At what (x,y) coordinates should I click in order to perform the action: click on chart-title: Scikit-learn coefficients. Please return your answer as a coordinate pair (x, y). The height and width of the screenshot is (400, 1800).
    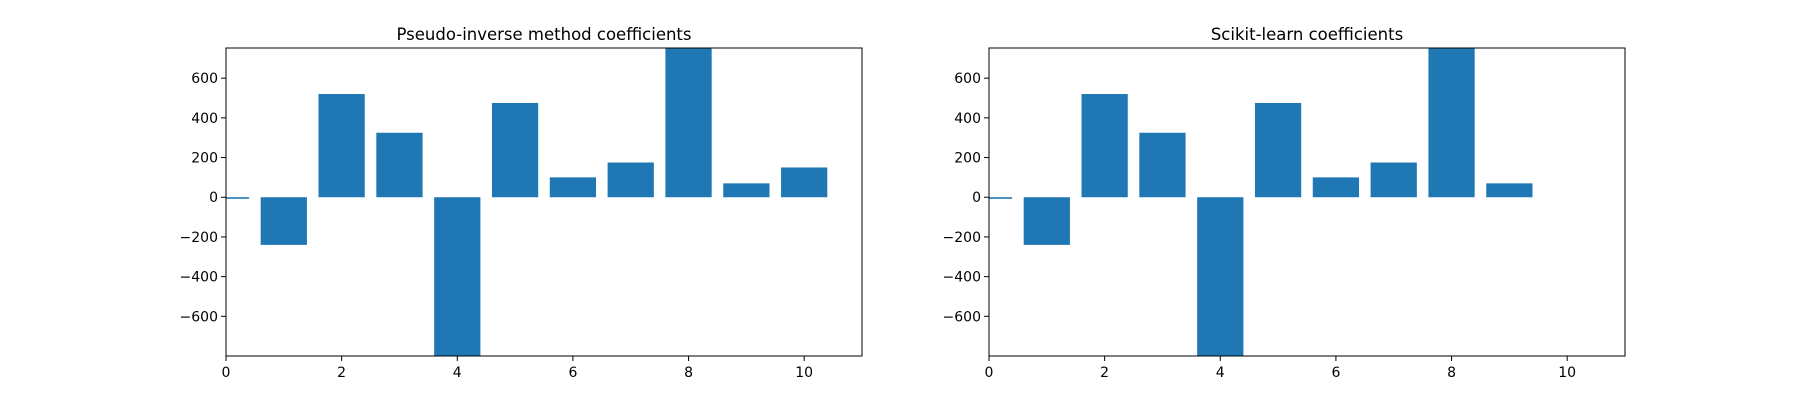
    Looking at the image, I should click on (1307, 34).